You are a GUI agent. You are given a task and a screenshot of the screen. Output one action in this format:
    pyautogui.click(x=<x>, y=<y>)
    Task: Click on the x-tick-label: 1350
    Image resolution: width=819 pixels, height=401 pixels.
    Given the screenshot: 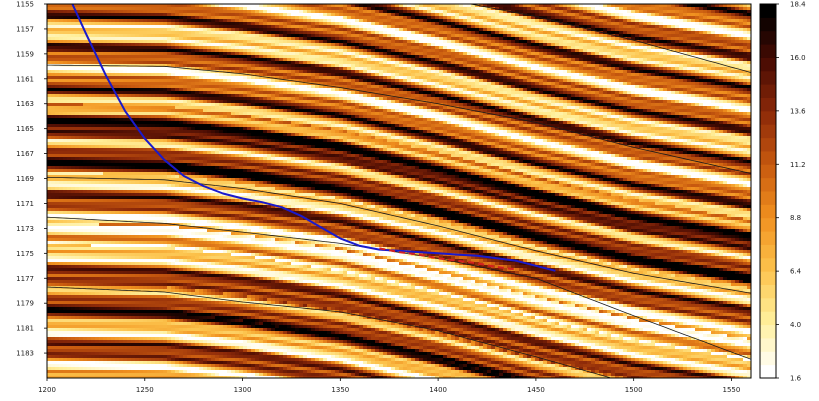 What is the action you would take?
    pyautogui.click(x=340, y=390)
    